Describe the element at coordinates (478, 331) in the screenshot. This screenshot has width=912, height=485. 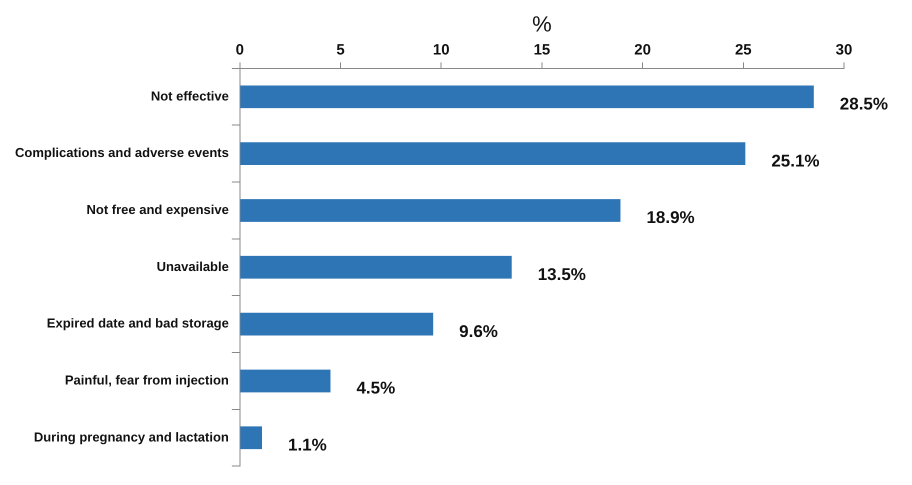
I see `data-label: 9.6%` at that location.